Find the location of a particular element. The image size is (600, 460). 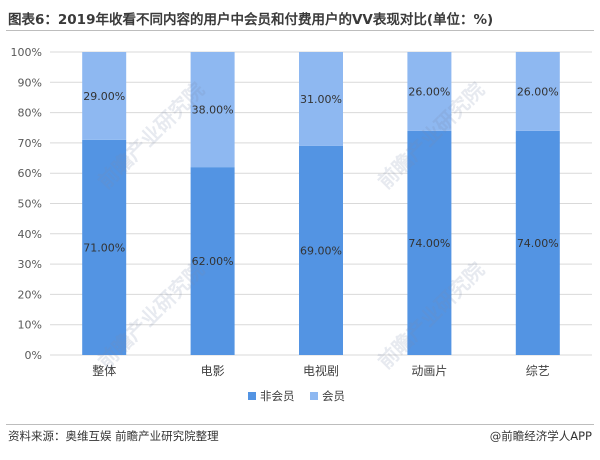

source-note: 资料来源：奥维互娱 前瞻产业研究院整理 is located at coordinates (113, 436).